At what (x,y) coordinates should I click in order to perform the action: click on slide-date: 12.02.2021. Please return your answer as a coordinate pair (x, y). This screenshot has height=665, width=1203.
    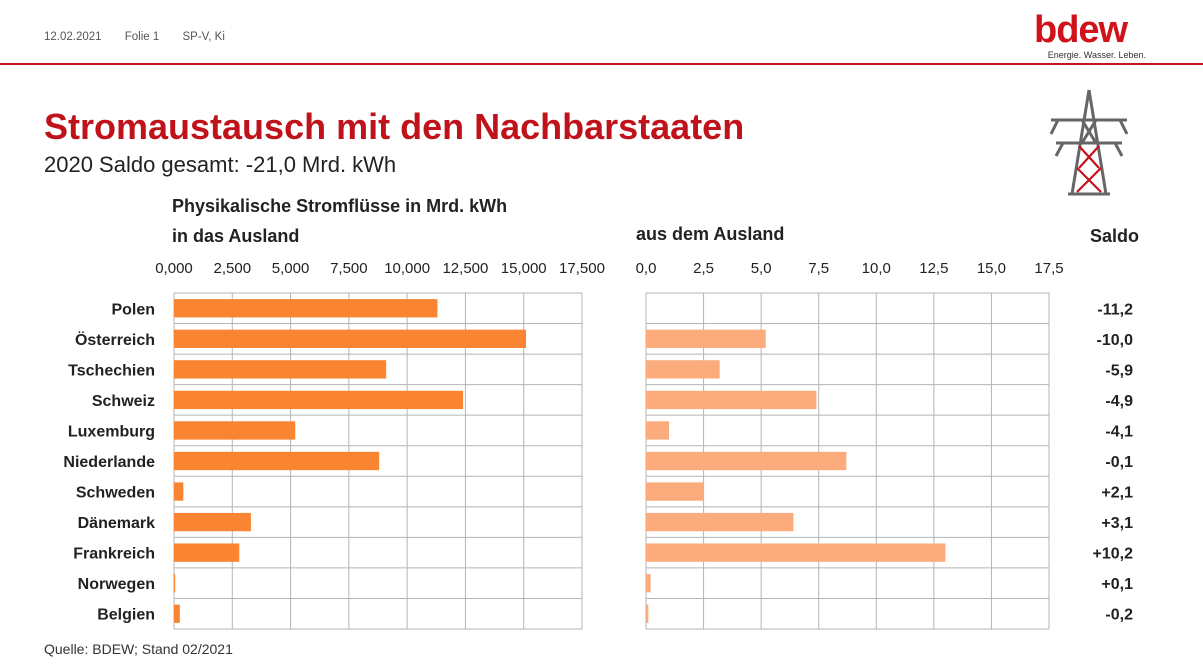
    Looking at the image, I should click on (73, 37).